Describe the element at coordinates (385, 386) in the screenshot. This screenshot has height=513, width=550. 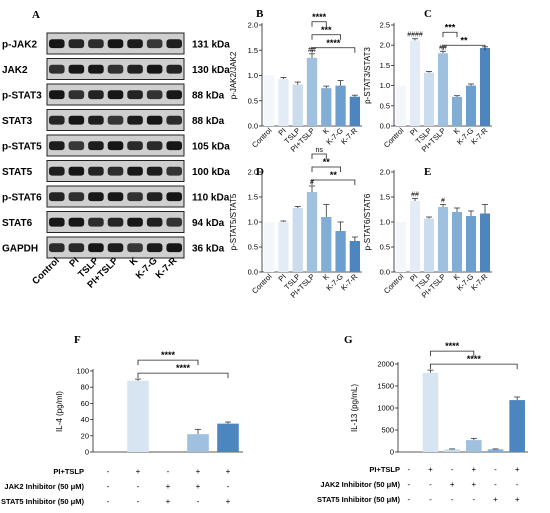
I see `y-tick-label: 1500` at that location.